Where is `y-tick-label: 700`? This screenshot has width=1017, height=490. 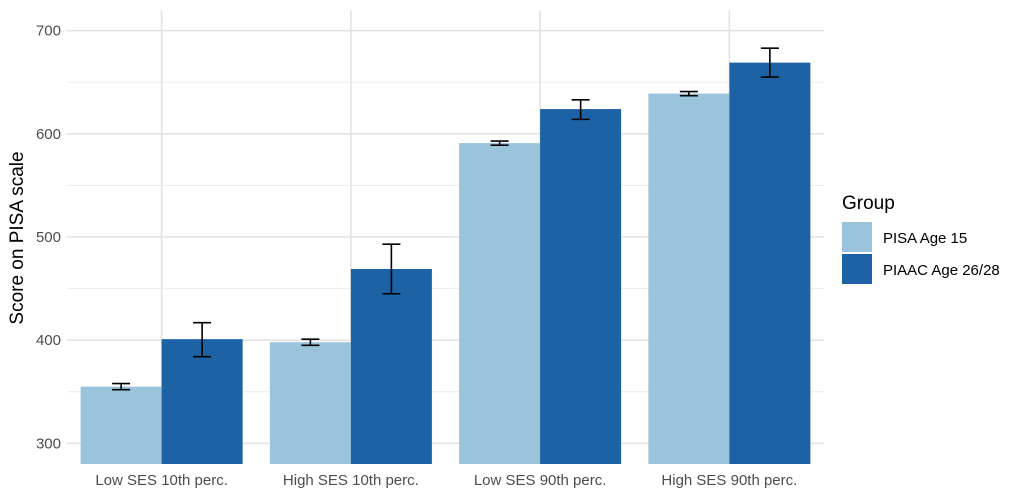 y-tick-label: 700 is located at coordinates (48, 31).